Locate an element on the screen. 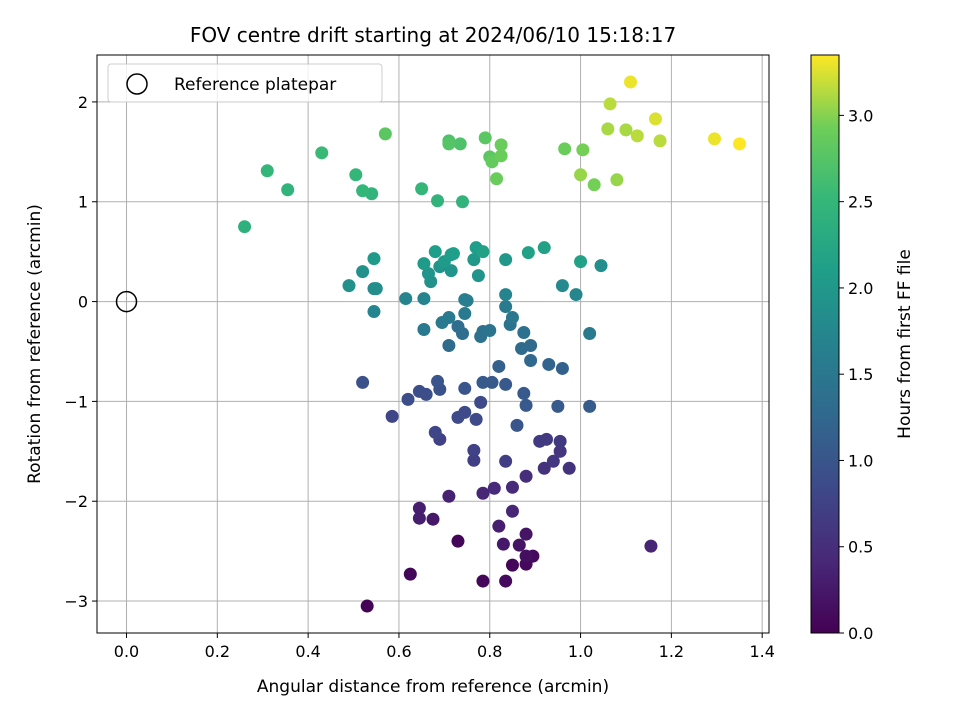  y-tick-label: −2 is located at coordinates (76, 501).